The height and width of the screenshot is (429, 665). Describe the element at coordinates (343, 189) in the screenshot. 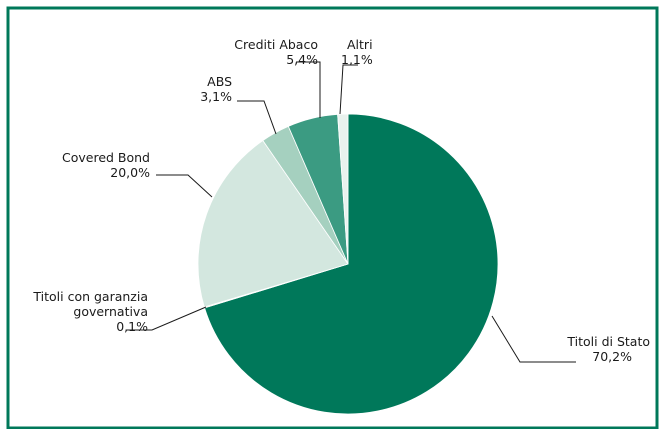

I see `pie-slice-altri` at that location.